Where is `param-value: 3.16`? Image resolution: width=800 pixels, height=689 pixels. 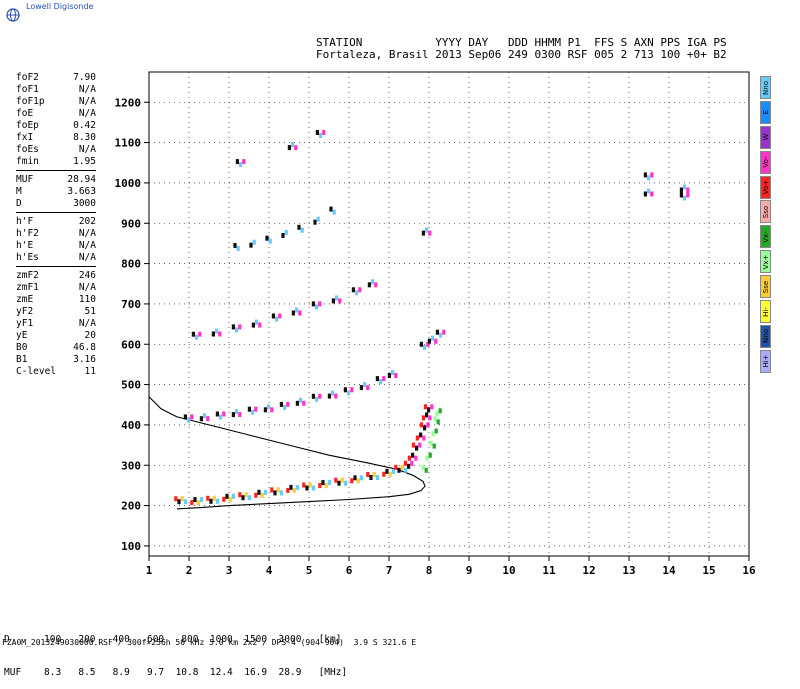
param-value: 3.16 is located at coordinates (84, 359).